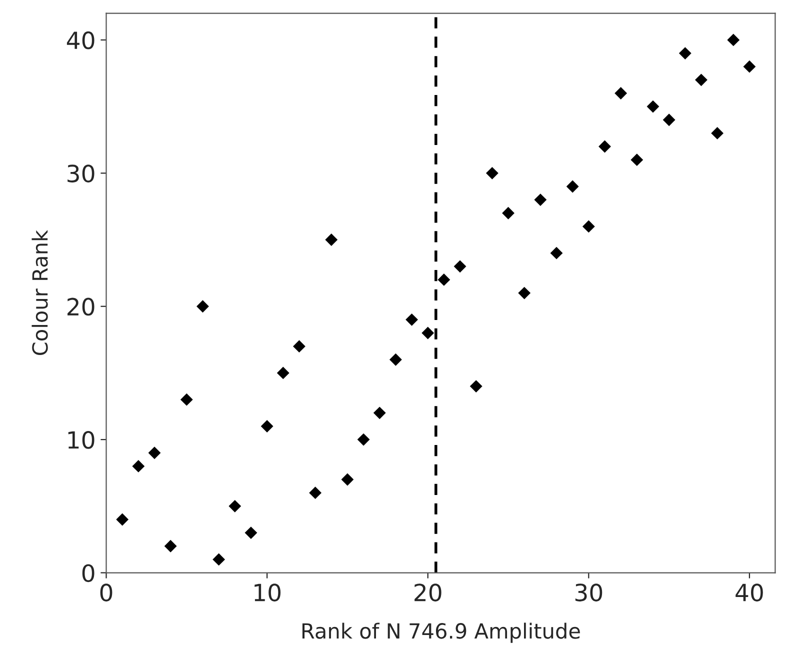 The height and width of the screenshot is (666, 787). I want to click on x-tick-label: 30, so click(588, 593).